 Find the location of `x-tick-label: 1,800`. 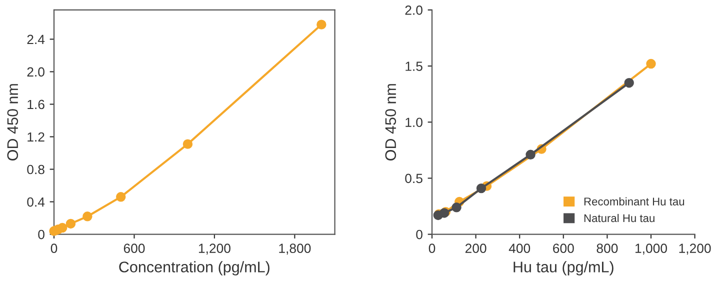

x-tick-label: 1,800 is located at coordinates (295, 249).